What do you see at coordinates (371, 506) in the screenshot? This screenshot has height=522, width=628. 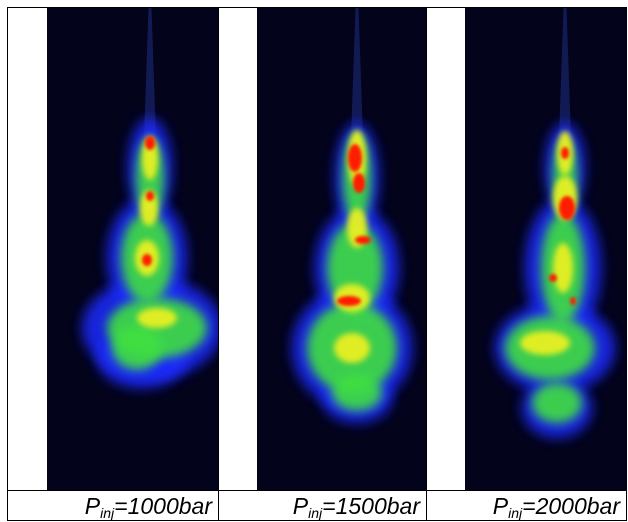 I see `value: =1500bar` at bounding box center [371, 506].